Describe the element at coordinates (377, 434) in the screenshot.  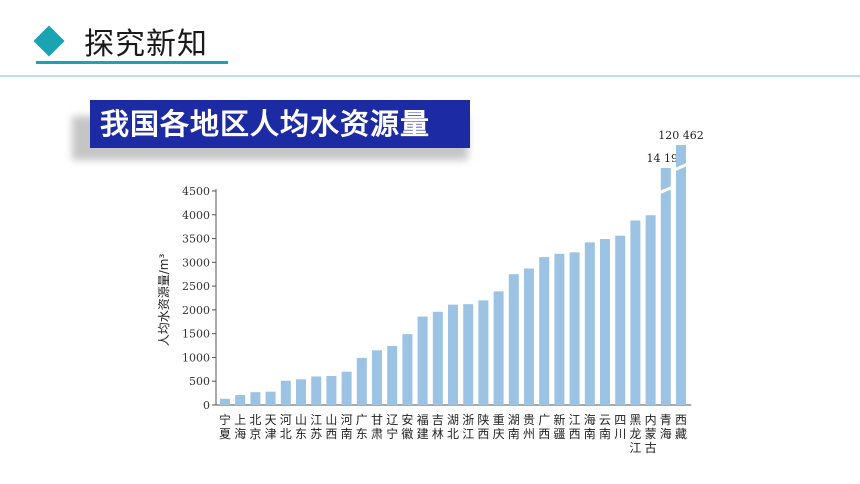
I see `category-label: 肃` at that location.